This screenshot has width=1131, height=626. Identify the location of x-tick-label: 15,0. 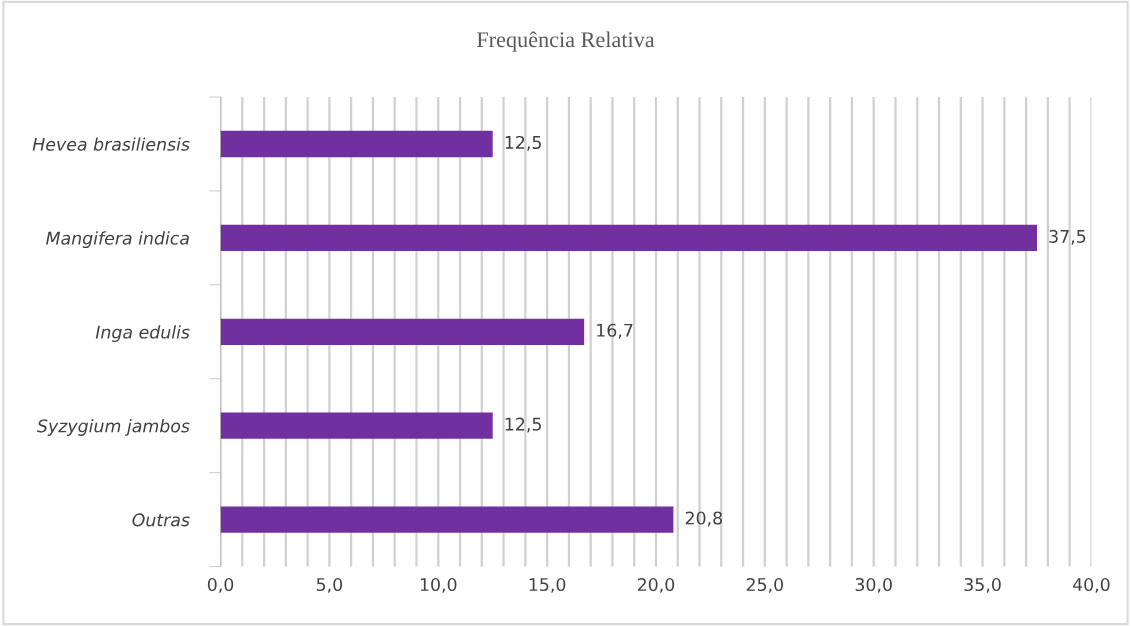
(547, 585).